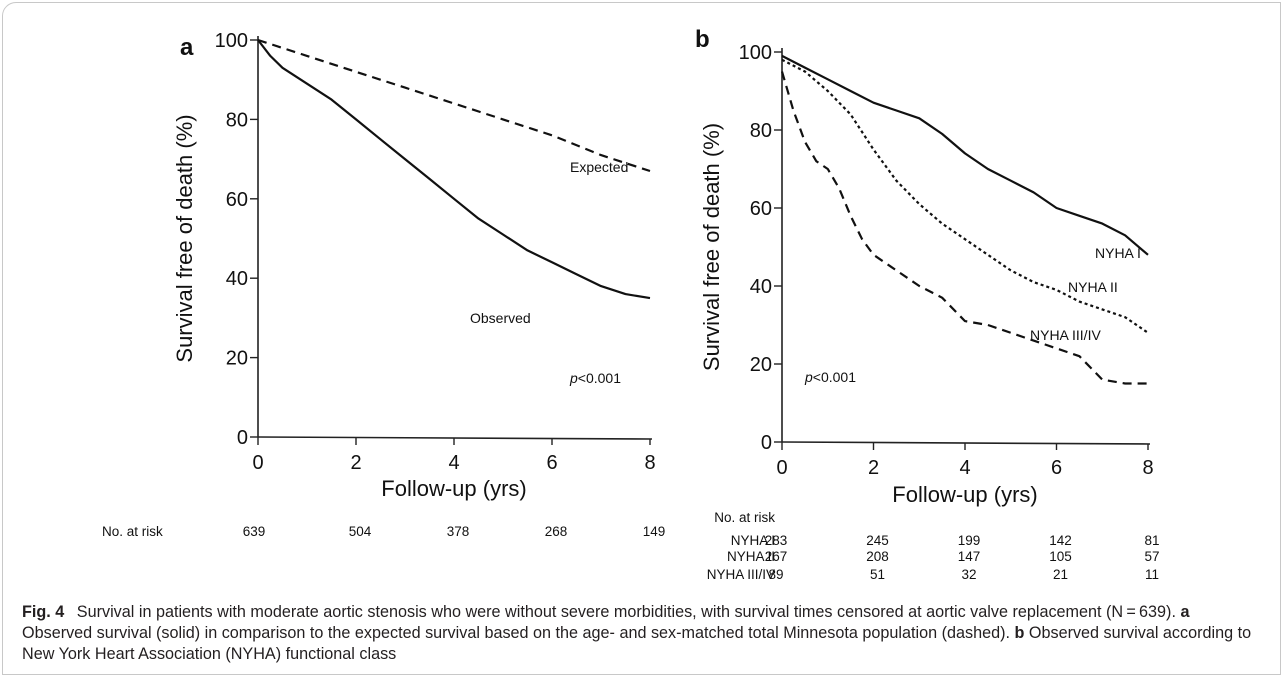  What do you see at coordinates (1118, 253) in the screenshot?
I see `series-label: NYHA I` at bounding box center [1118, 253].